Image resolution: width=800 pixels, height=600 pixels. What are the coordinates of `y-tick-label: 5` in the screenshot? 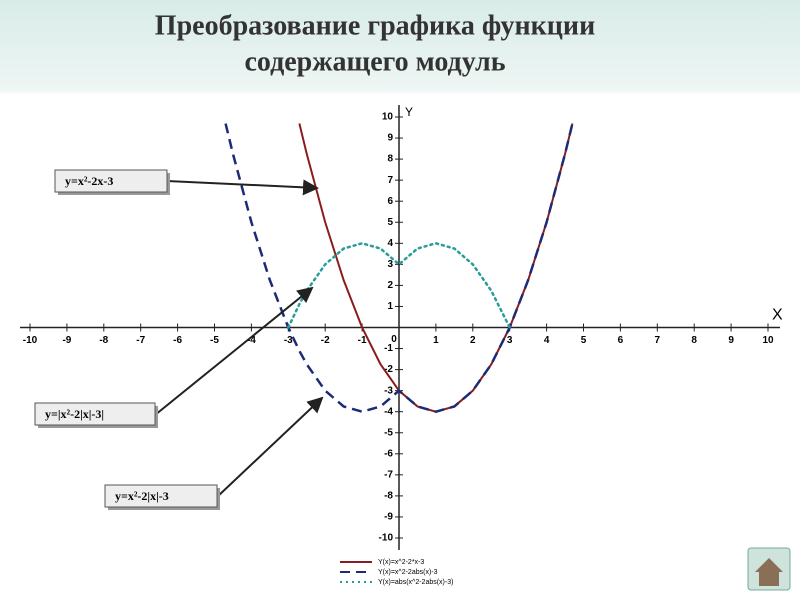 It's located at (390, 222).